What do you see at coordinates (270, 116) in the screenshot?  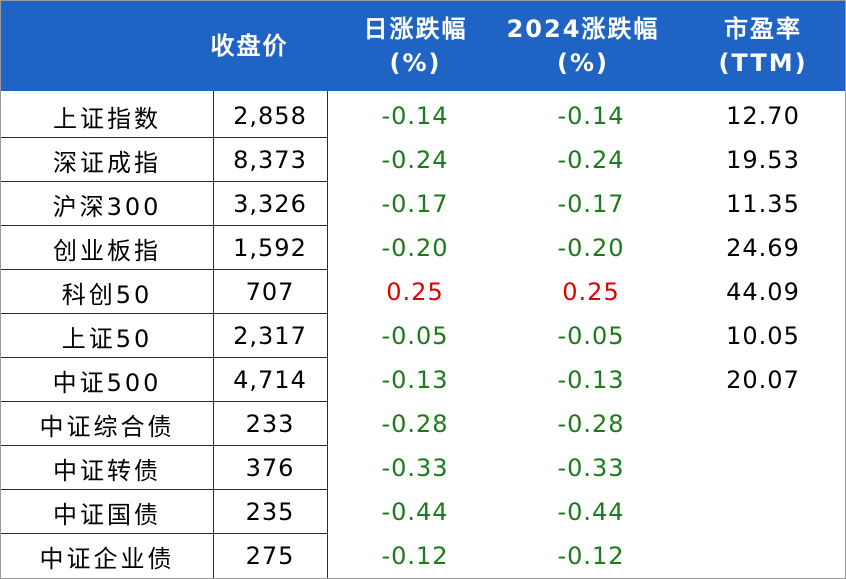 I see `cell-close: 2,858` at bounding box center [270, 116].